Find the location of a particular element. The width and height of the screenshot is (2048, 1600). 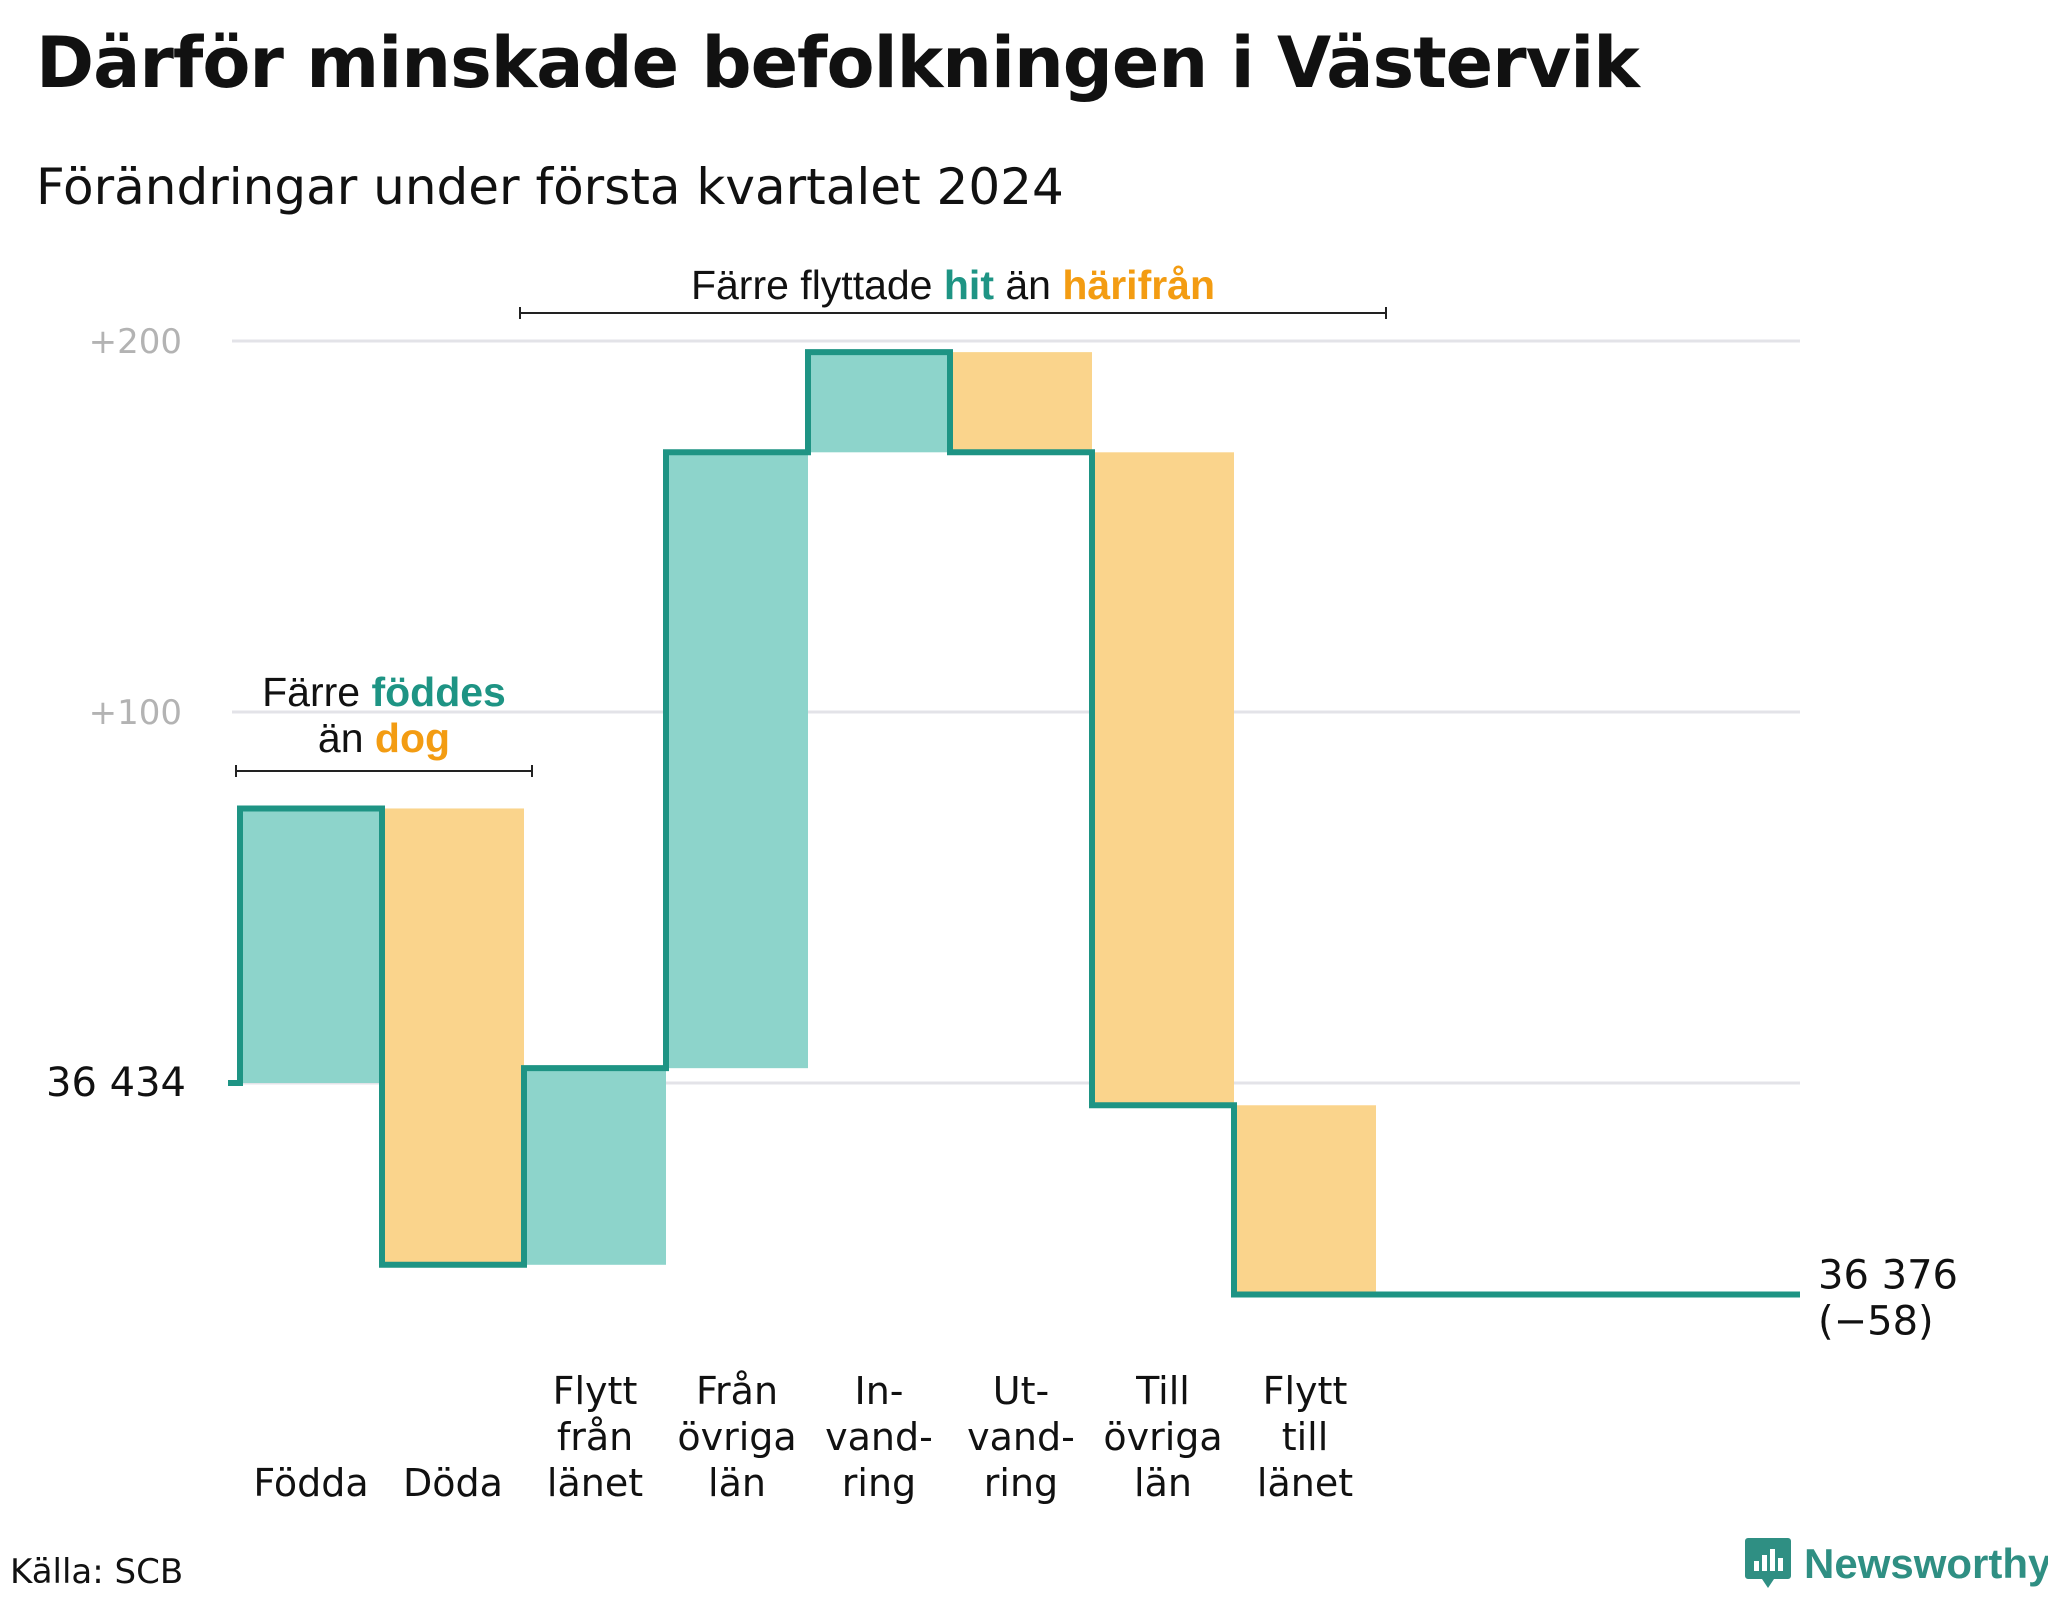

bar-chart-icon is located at coordinates (1768, 1563).